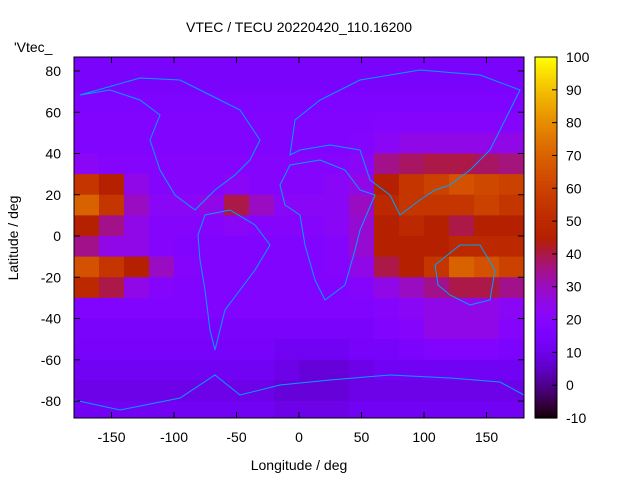 Image resolution: width=640 pixels, height=480 pixels. I want to click on colorbar-tick-label: 30, so click(574, 287).